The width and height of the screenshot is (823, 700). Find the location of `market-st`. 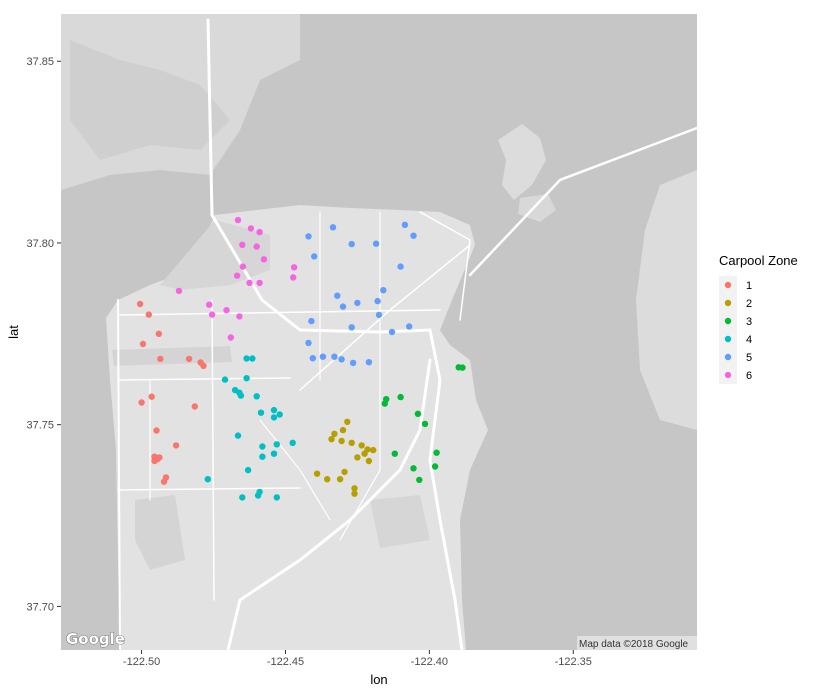

market-st is located at coordinates (385, 317).